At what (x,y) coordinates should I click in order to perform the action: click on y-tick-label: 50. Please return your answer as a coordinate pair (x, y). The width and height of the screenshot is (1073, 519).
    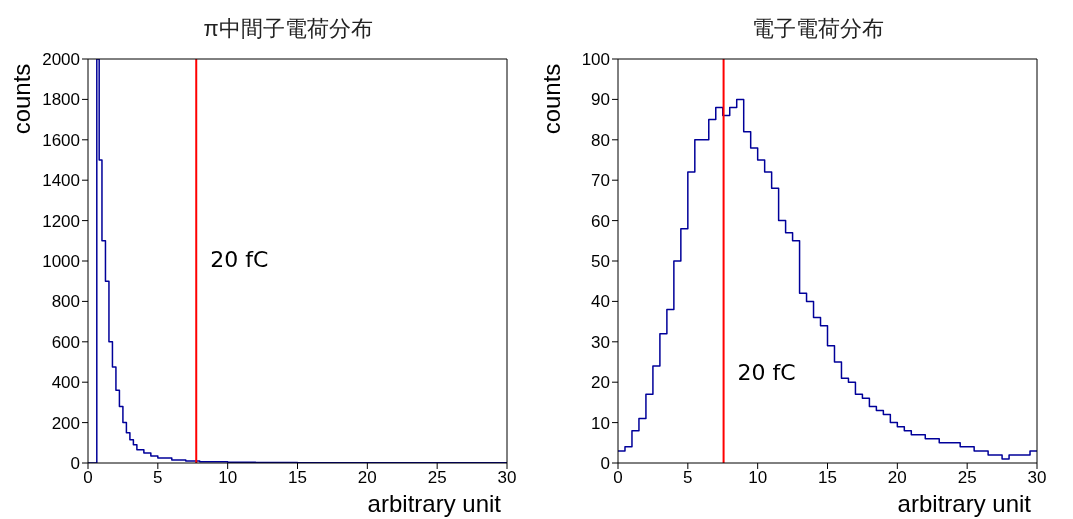
    Looking at the image, I should click on (600, 262).